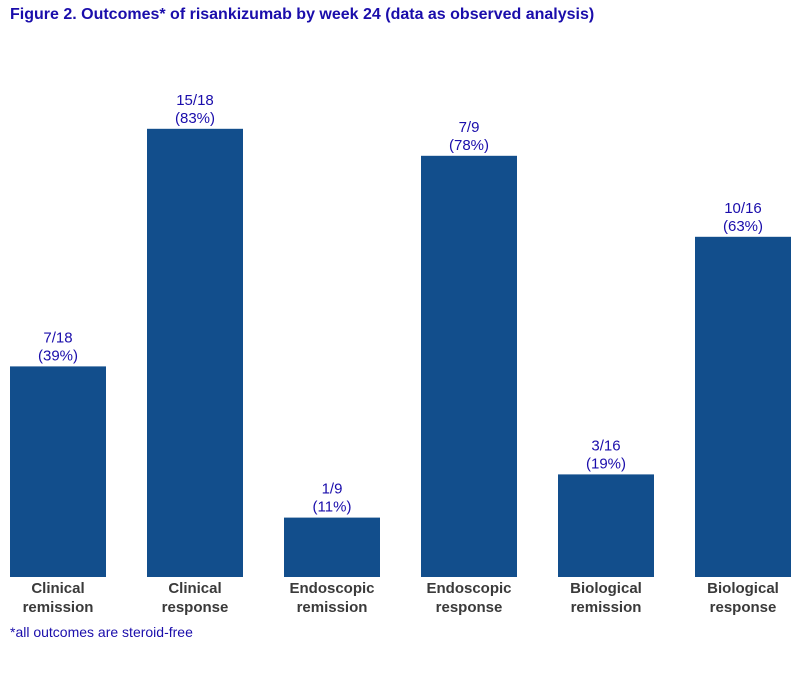  What do you see at coordinates (331, 598) in the screenshot?
I see `category-label-2: Endoscopic remission` at bounding box center [331, 598].